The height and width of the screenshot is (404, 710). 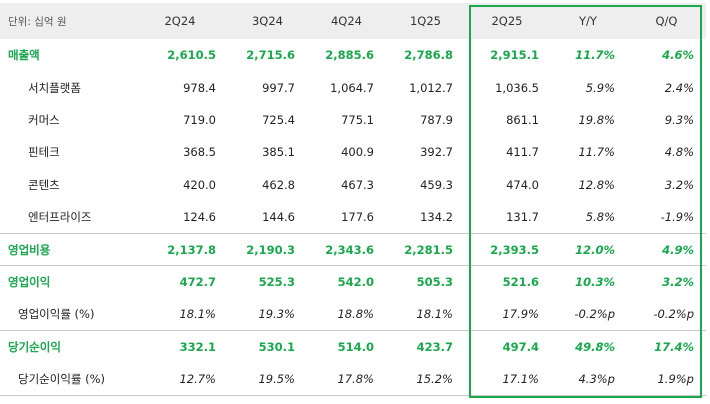 What do you see at coordinates (677, 216) in the screenshot?
I see `cell-qoq: -1.9%` at bounding box center [677, 216].